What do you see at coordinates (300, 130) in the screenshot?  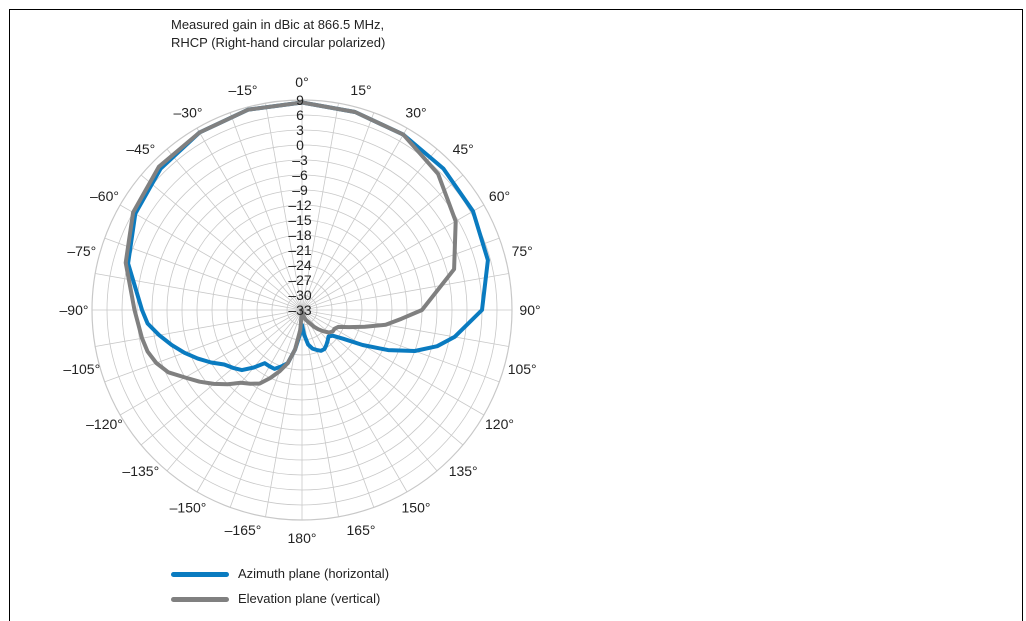 I see `radial-tick-label: 3` at bounding box center [300, 130].